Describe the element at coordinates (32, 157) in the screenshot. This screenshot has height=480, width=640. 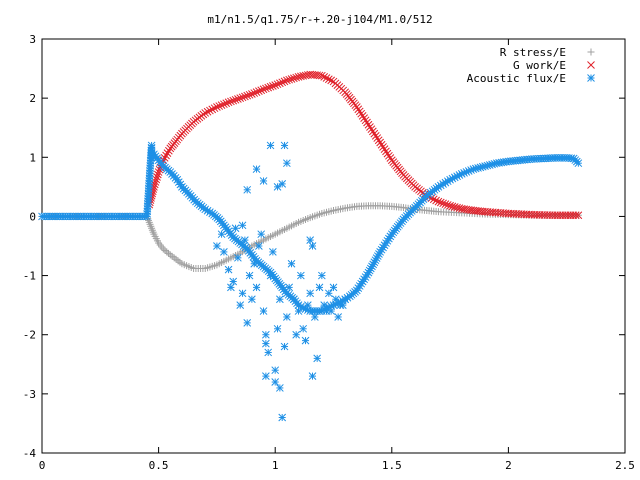
I see `y-tick-label: 1` at that location.